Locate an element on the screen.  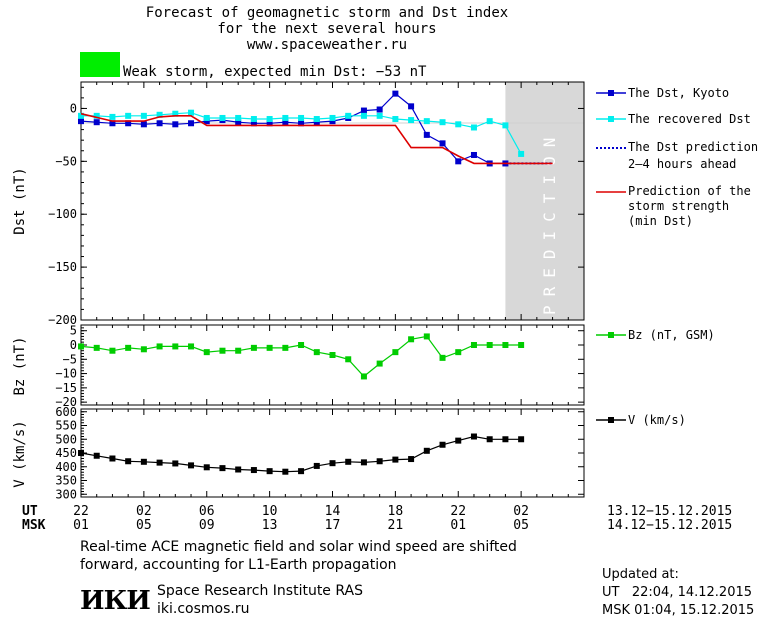
institute-url: iki.cosmos.ru is located at coordinates (203, 609).